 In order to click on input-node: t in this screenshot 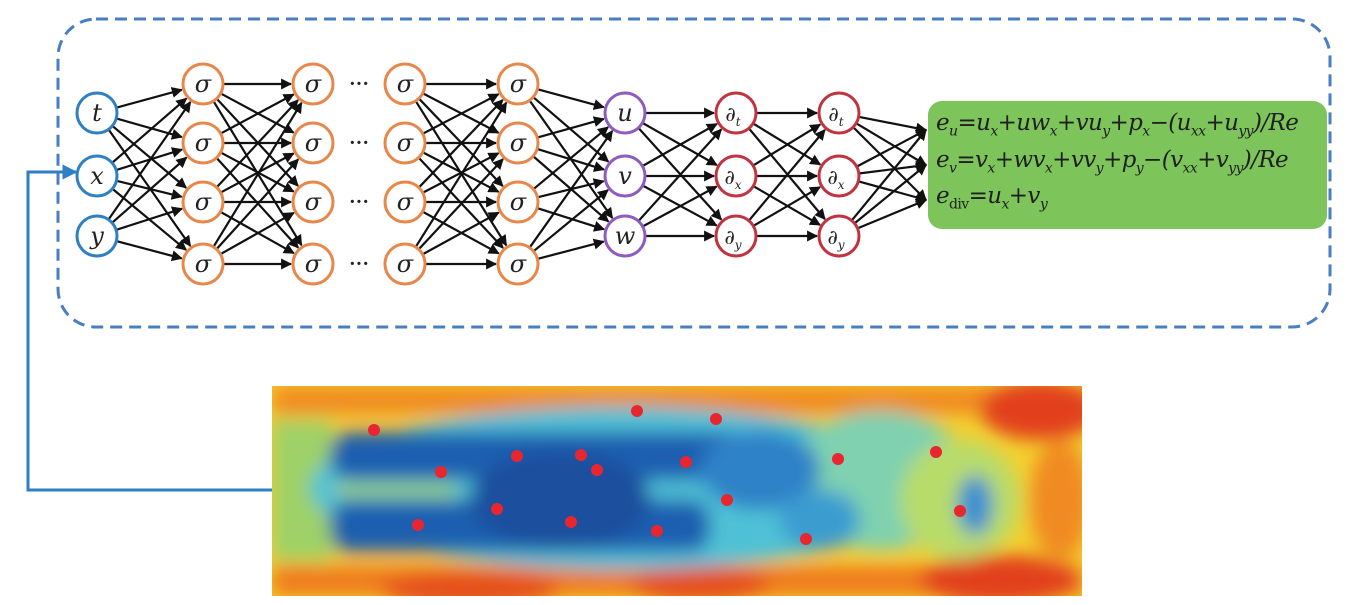, I will do `click(97, 113)`.